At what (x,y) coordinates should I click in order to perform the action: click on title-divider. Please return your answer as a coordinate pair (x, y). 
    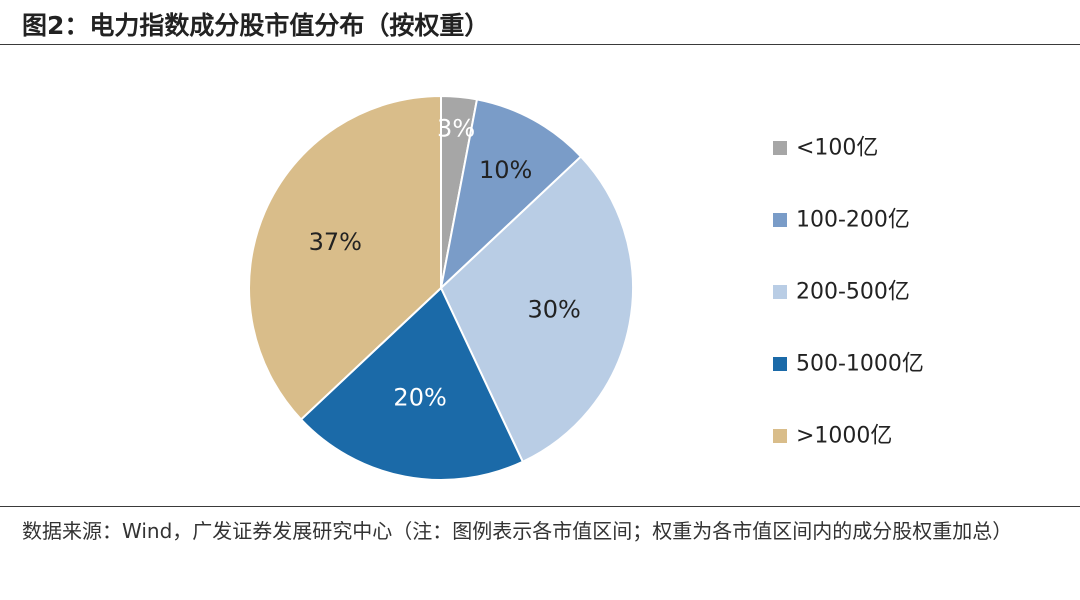
    Looking at the image, I should click on (540, 44).